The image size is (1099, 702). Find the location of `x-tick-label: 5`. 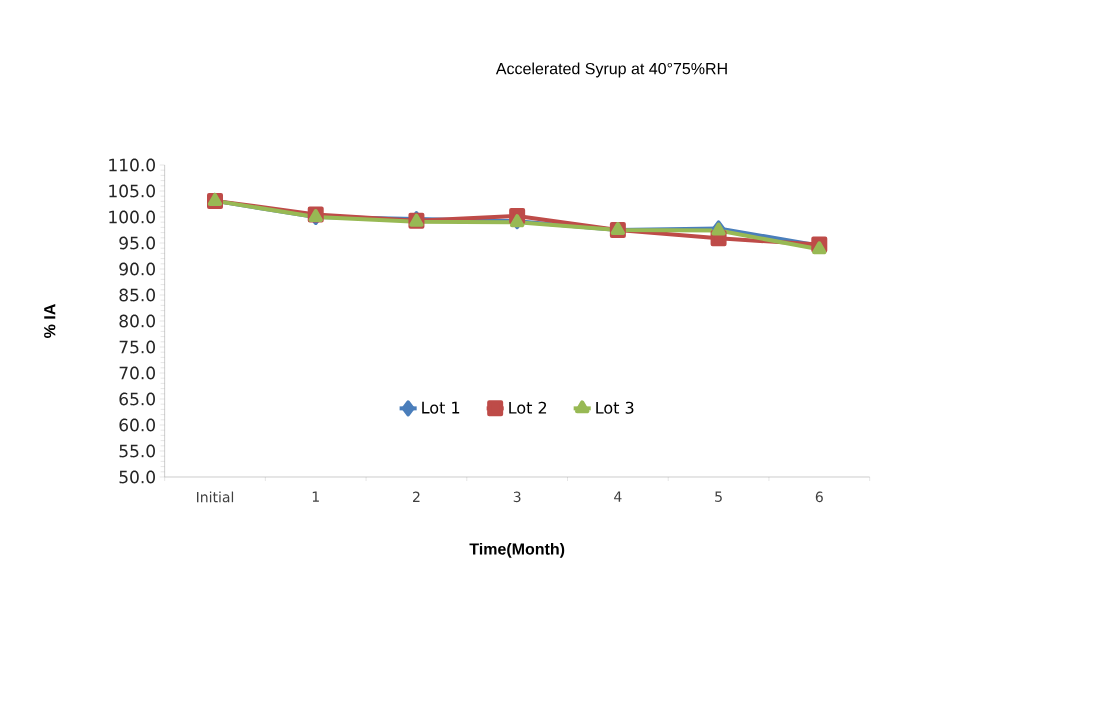

x-tick-label: 5 is located at coordinates (718, 496).